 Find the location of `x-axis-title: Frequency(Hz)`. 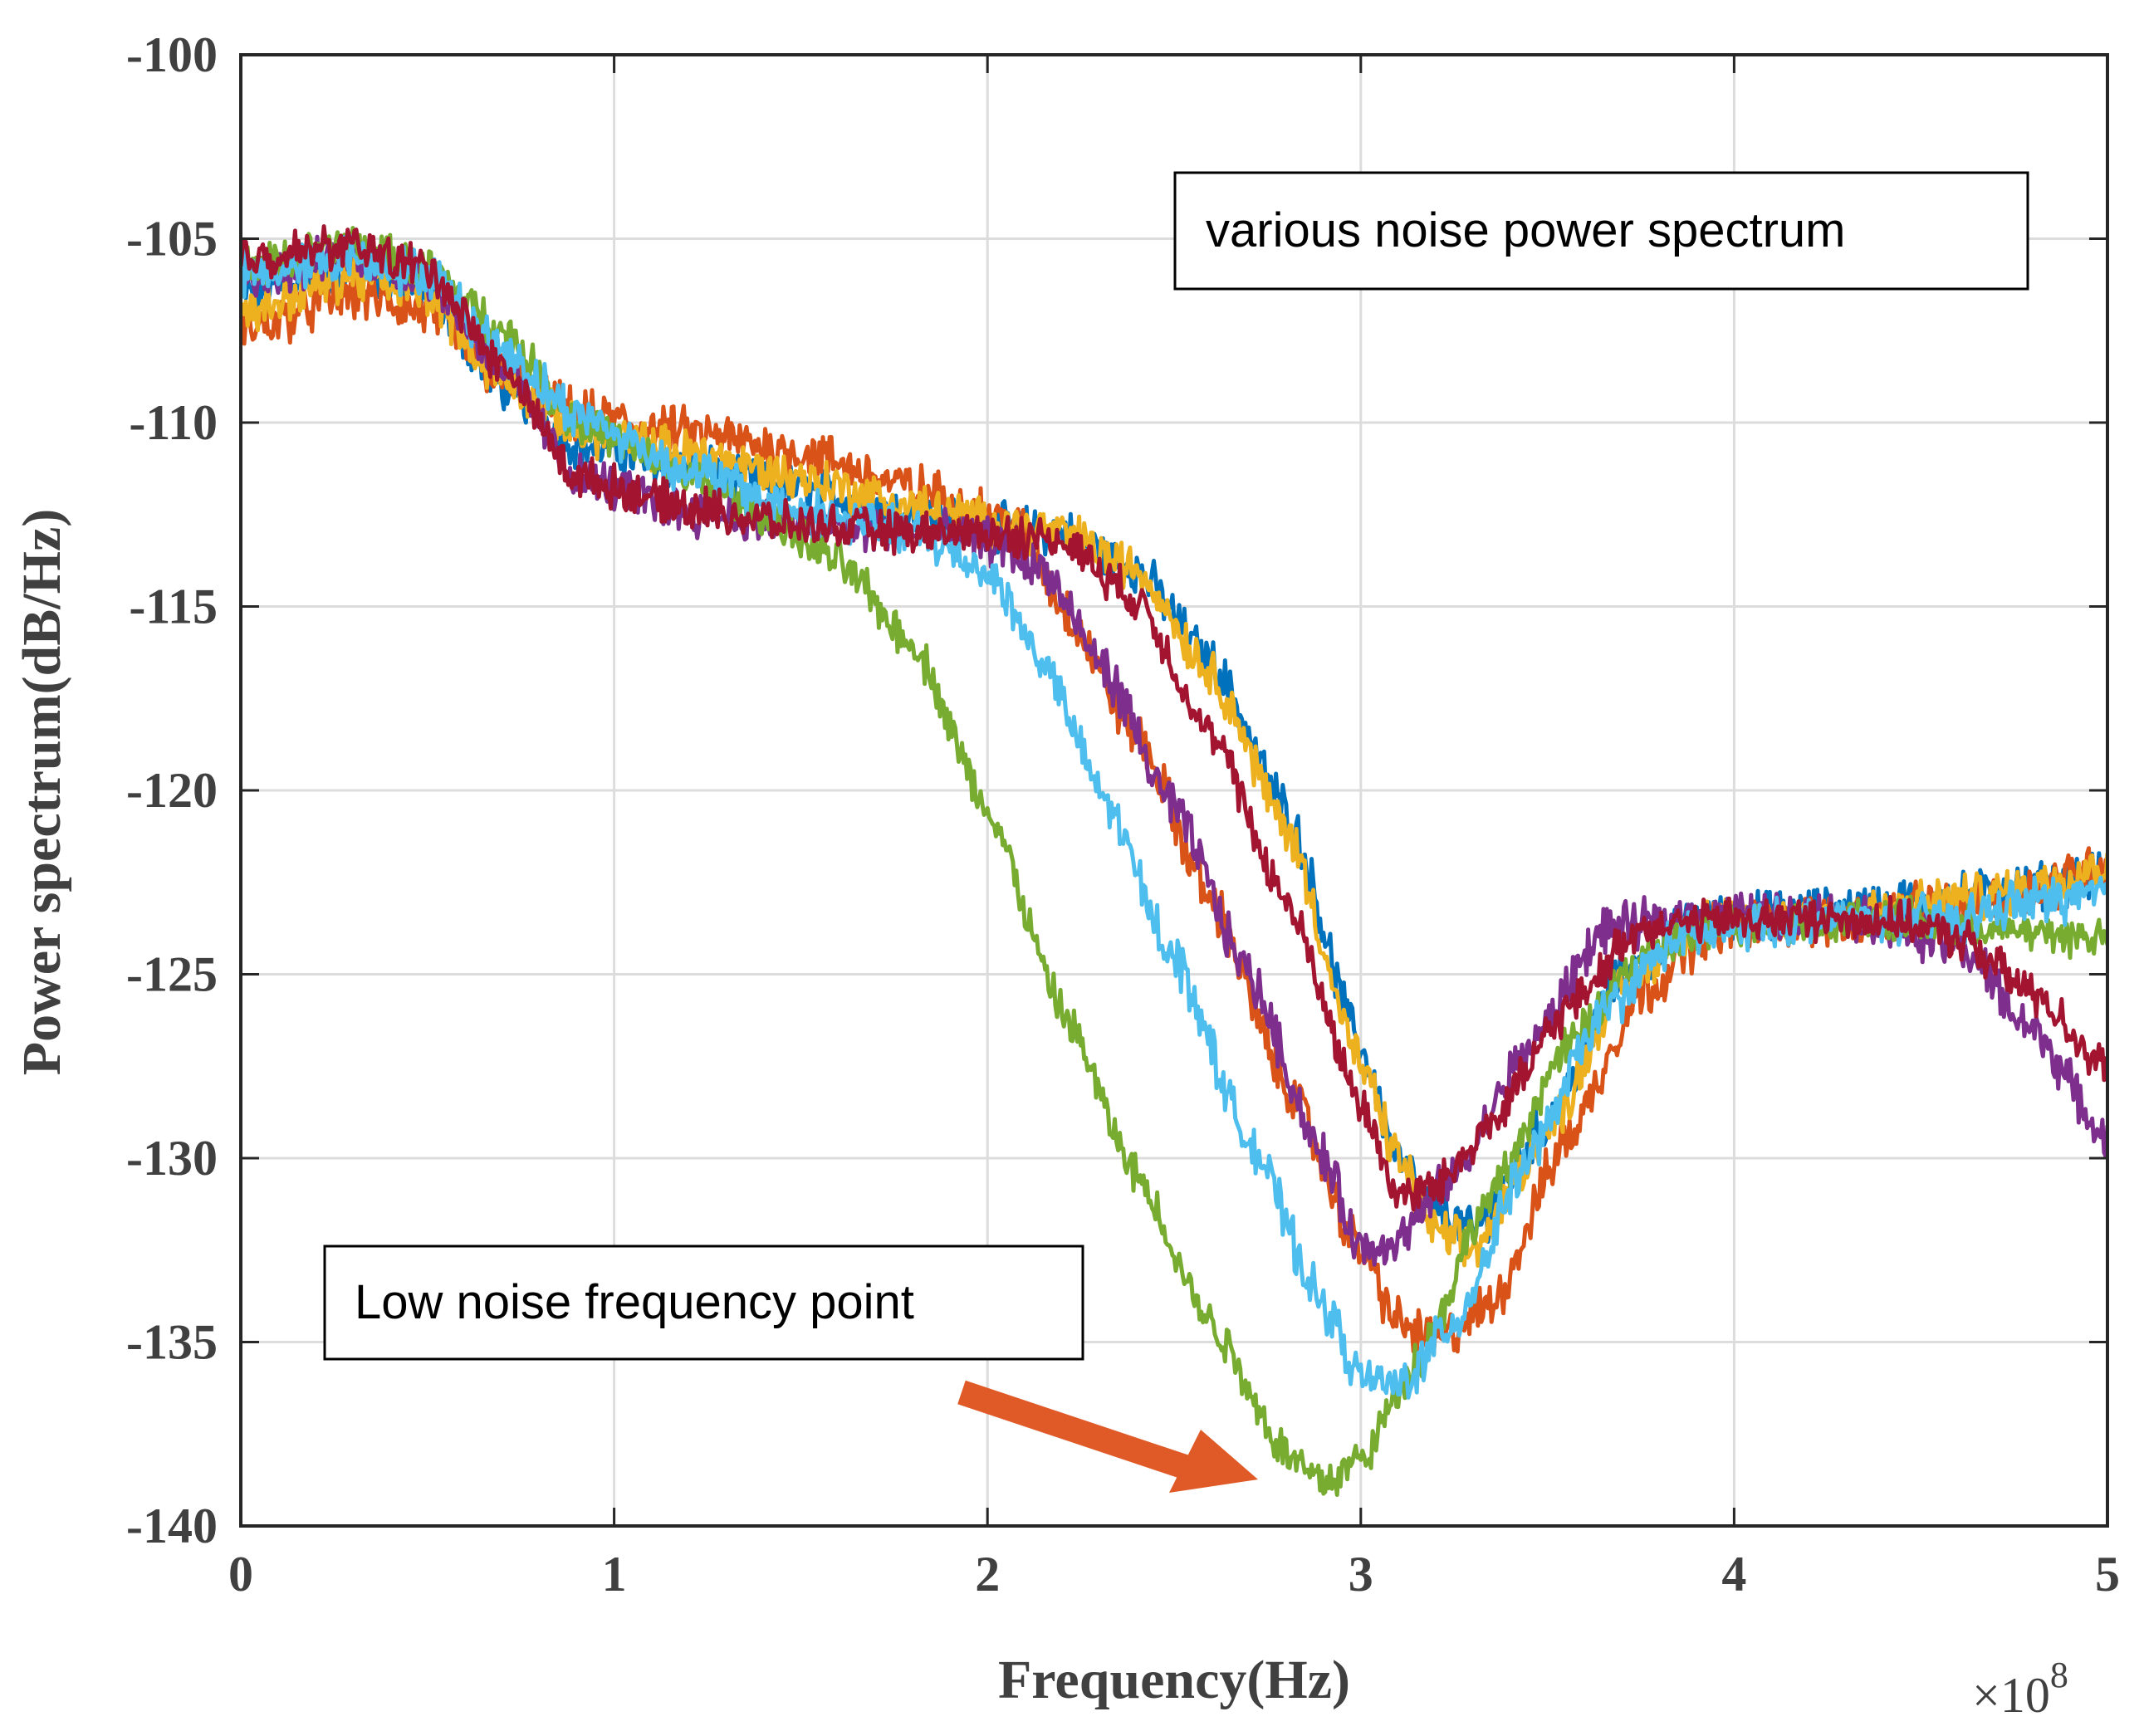

x-axis-title: Frequency(Hz) is located at coordinates (1174, 1680).